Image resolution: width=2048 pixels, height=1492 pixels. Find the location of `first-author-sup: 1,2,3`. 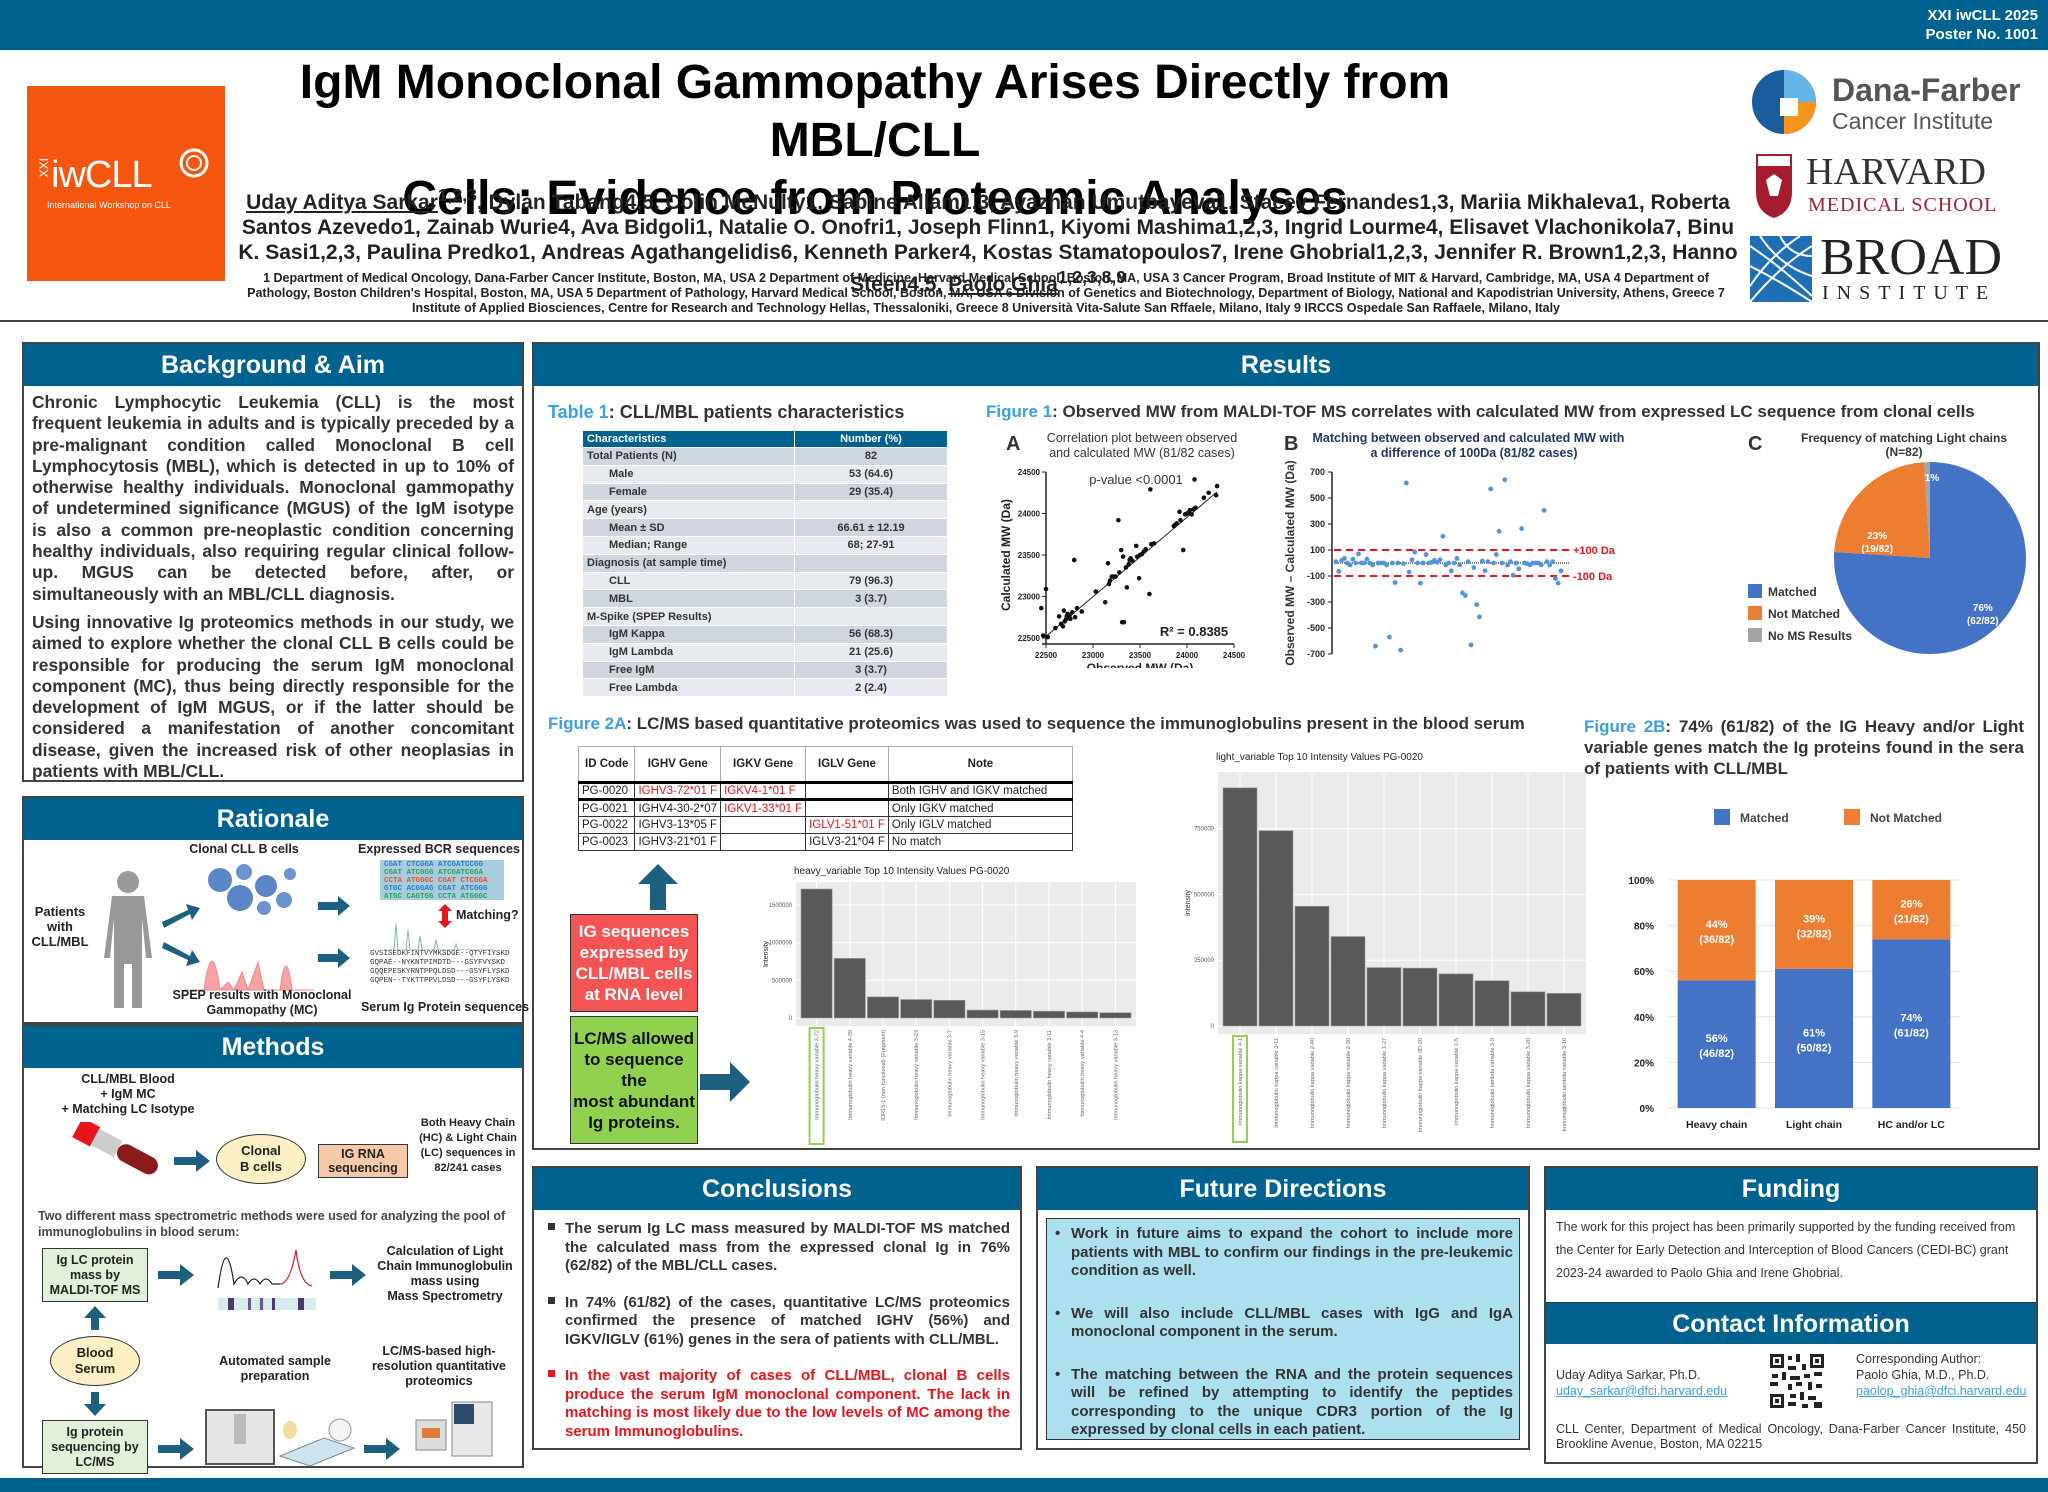

first-author-sup: 1,2,3 is located at coordinates (457, 195).